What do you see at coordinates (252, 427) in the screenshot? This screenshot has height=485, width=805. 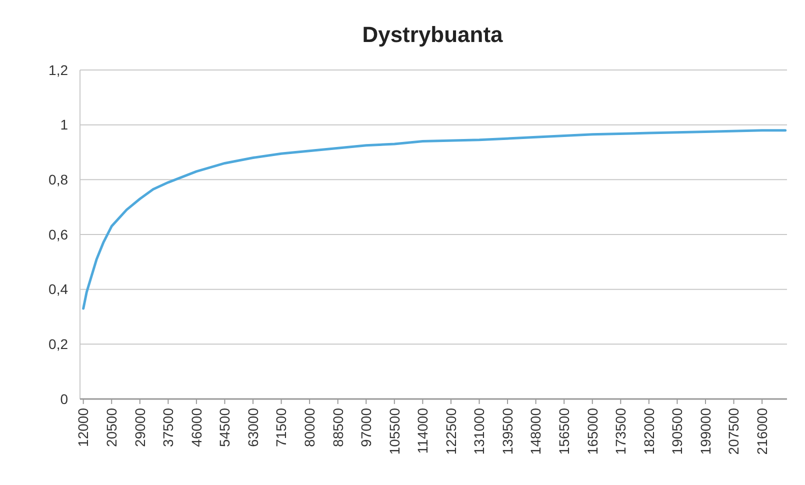 I see `x-tick-label: 63000` at bounding box center [252, 427].